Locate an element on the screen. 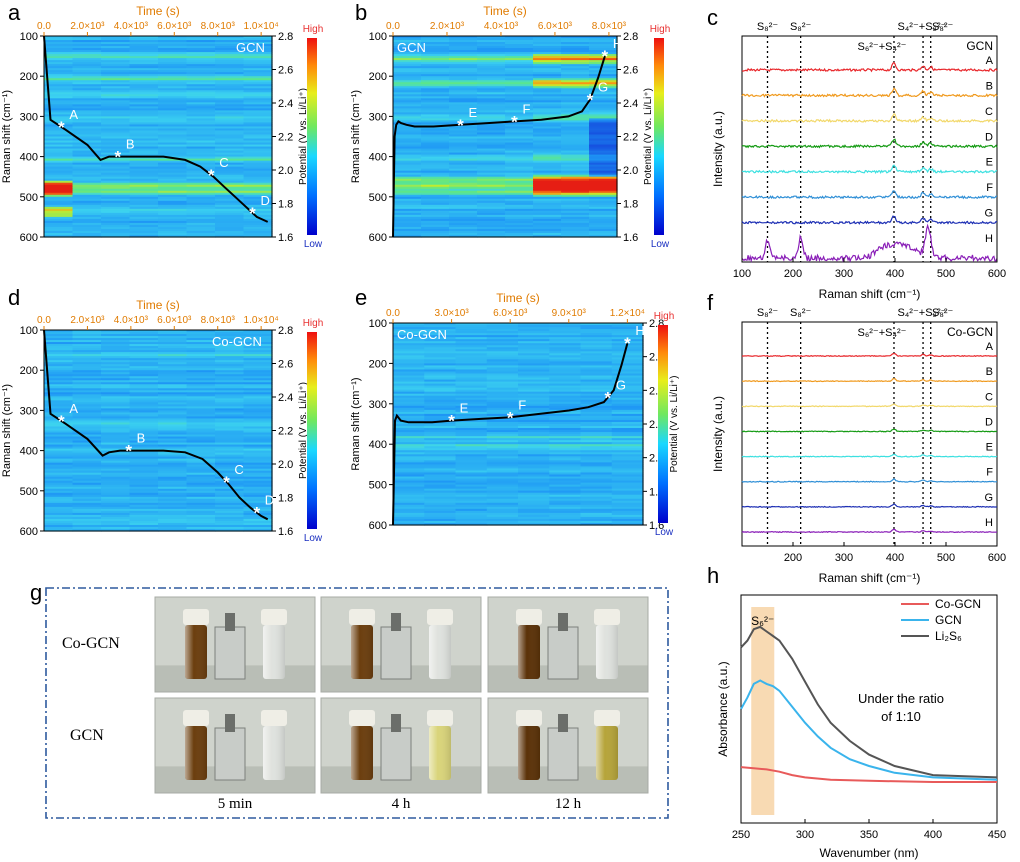 The height and width of the screenshot is (862, 1020). point-label: D is located at coordinates (264, 200).